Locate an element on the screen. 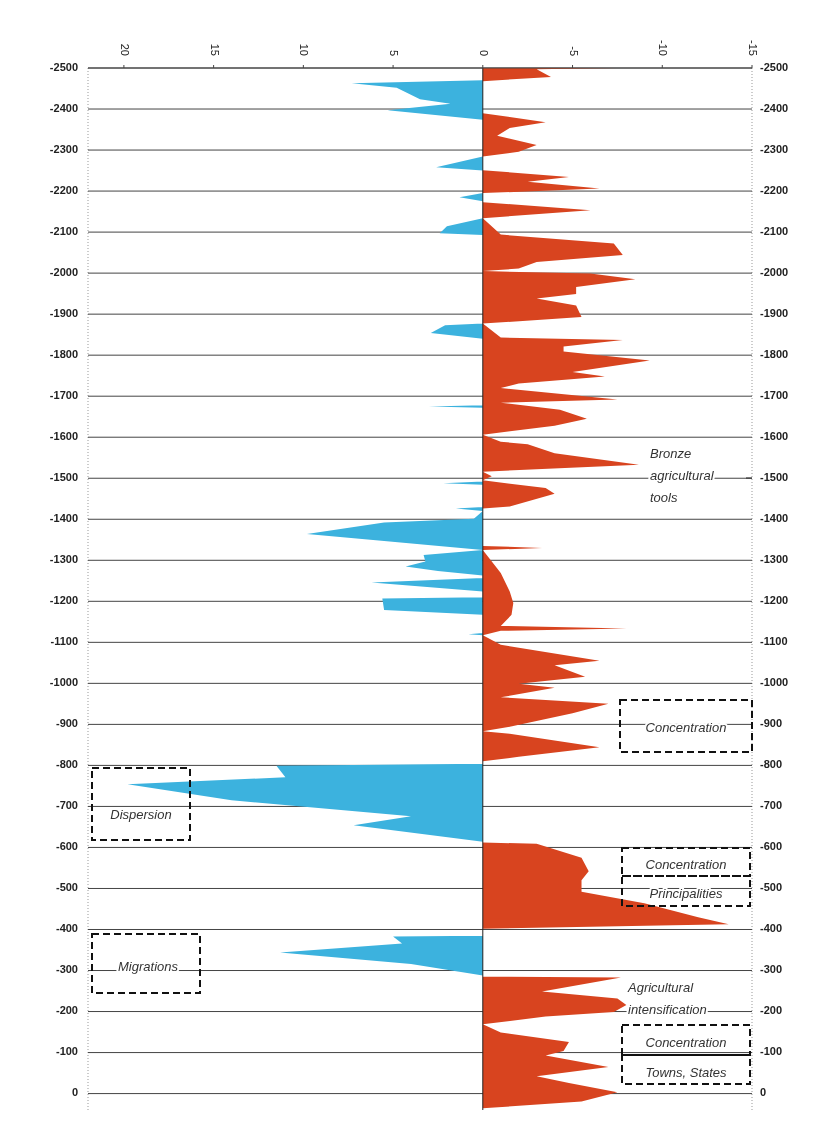 The image size is (828, 1144). y-tick-label: -2400 is located at coordinates (774, 107).